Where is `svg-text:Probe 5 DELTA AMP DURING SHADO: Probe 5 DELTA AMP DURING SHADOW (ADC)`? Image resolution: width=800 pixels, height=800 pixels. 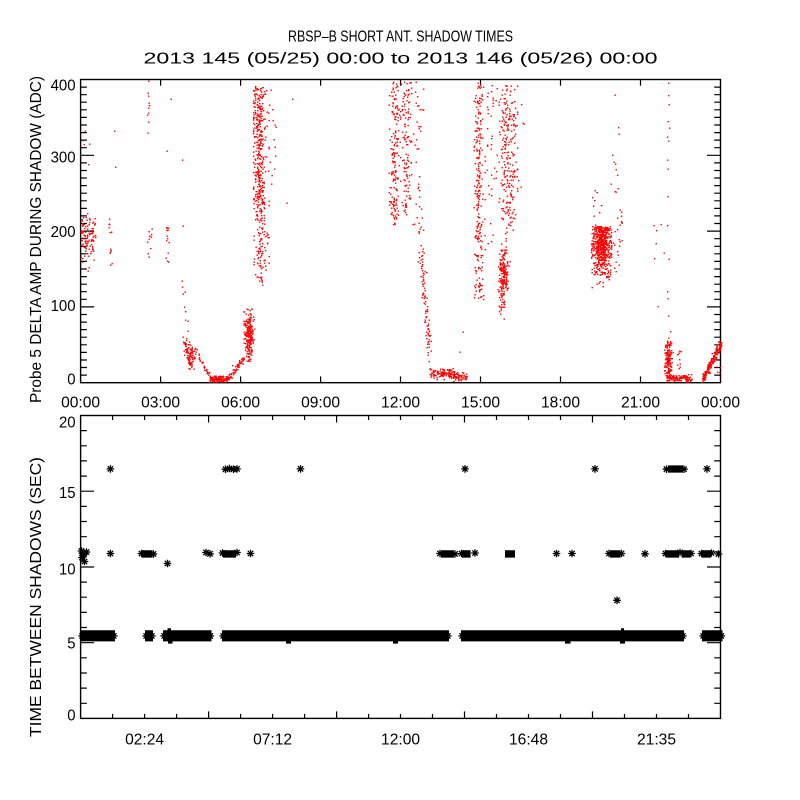 svg-text:Probe 5 DELTA AMP DURING SHADO: Probe 5 DELTA AMP DURING SHADOW (ADC) is located at coordinates (36, 239).